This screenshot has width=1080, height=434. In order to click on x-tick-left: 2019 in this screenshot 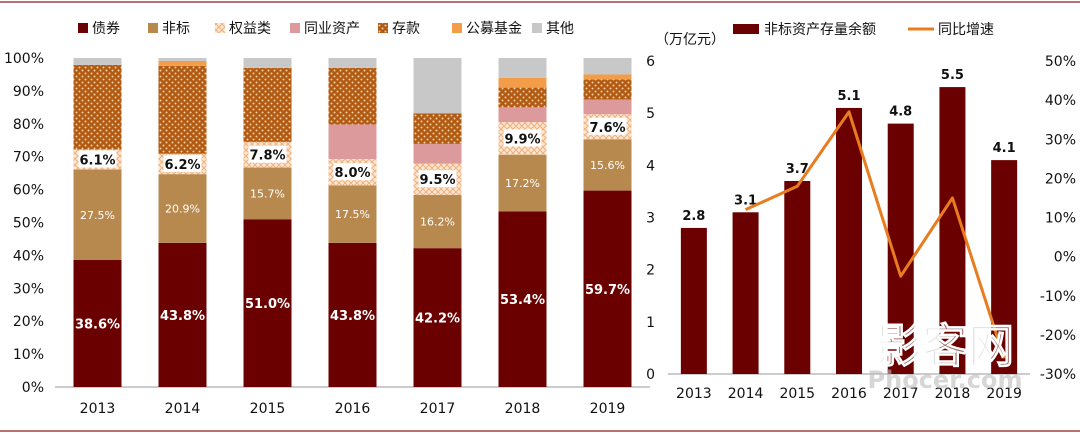, I will do `click(608, 409)`.